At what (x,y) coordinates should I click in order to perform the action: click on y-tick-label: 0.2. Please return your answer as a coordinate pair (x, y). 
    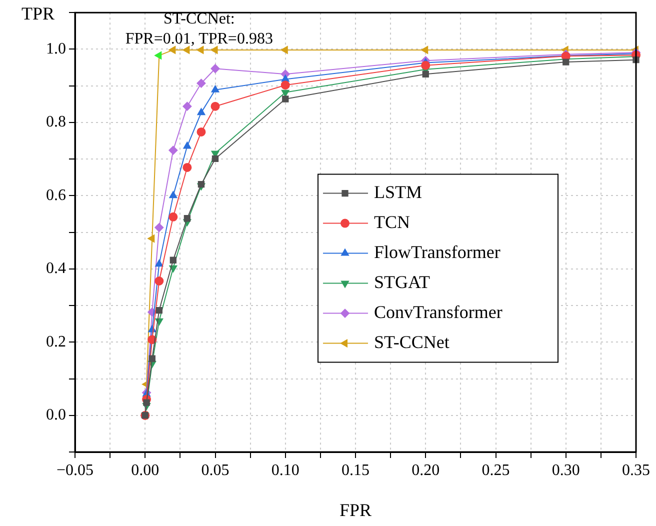
    Looking at the image, I should click on (56, 341).